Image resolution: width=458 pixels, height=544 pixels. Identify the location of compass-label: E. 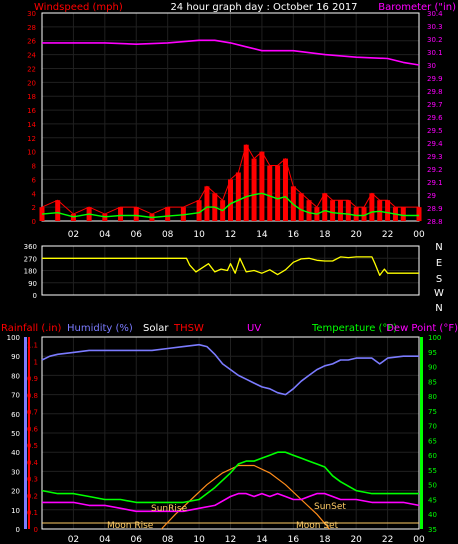
(439, 263).